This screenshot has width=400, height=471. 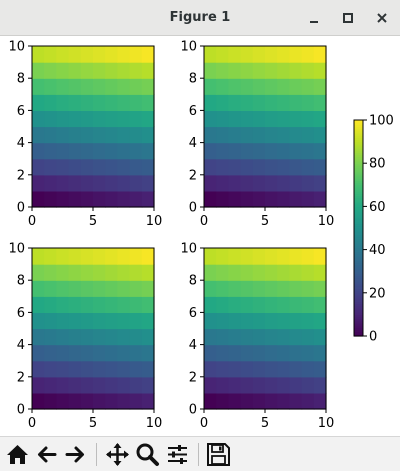 What do you see at coordinates (17, 454) in the screenshot?
I see `home-button` at bounding box center [17, 454].